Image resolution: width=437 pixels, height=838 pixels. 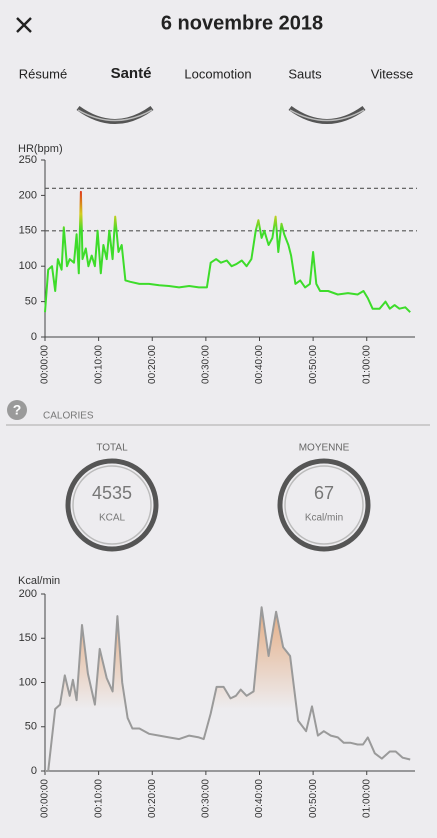 I want to click on stat-unit: Kcal/min, so click(x=324, y=518).